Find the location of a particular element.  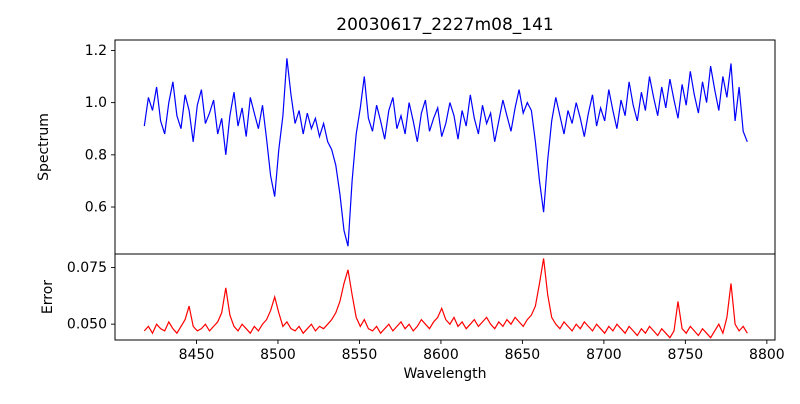

x-tick-label: 8450 is located at coordinates (197, 355).